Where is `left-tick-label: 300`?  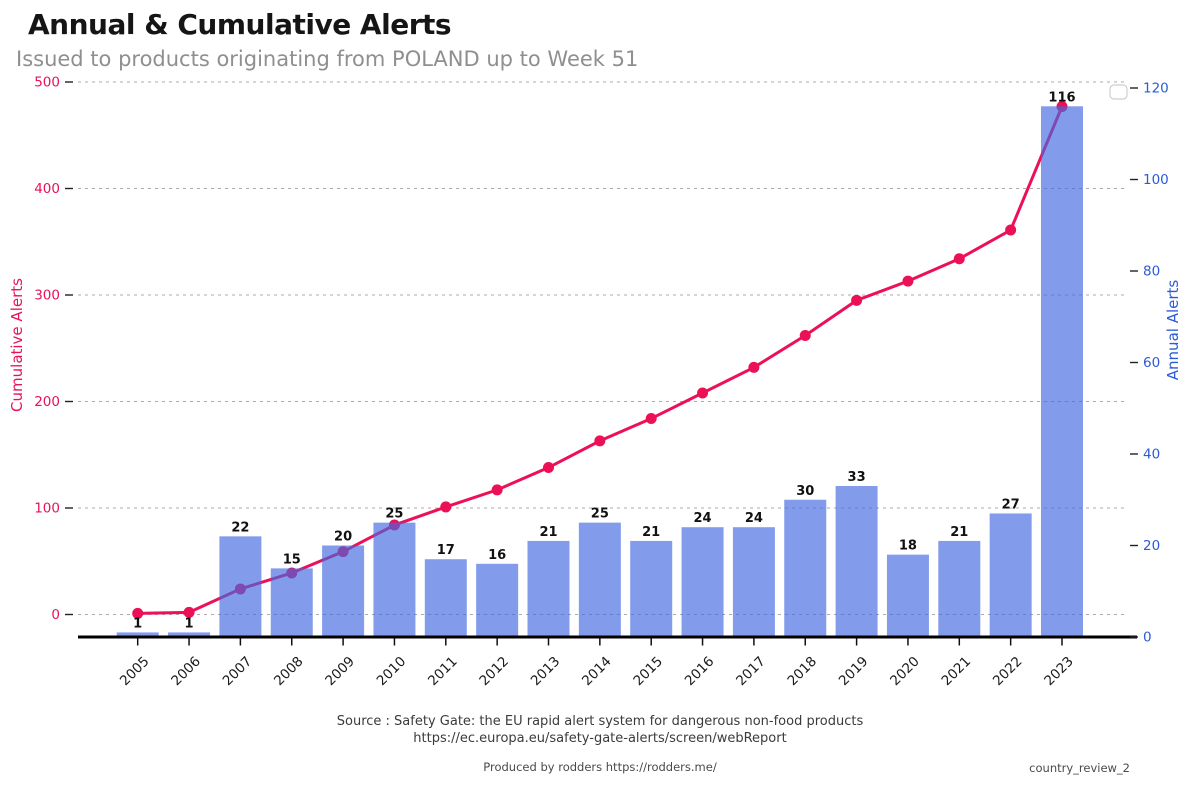 left-tick-label: 300 is located at coordinates (47, 296).